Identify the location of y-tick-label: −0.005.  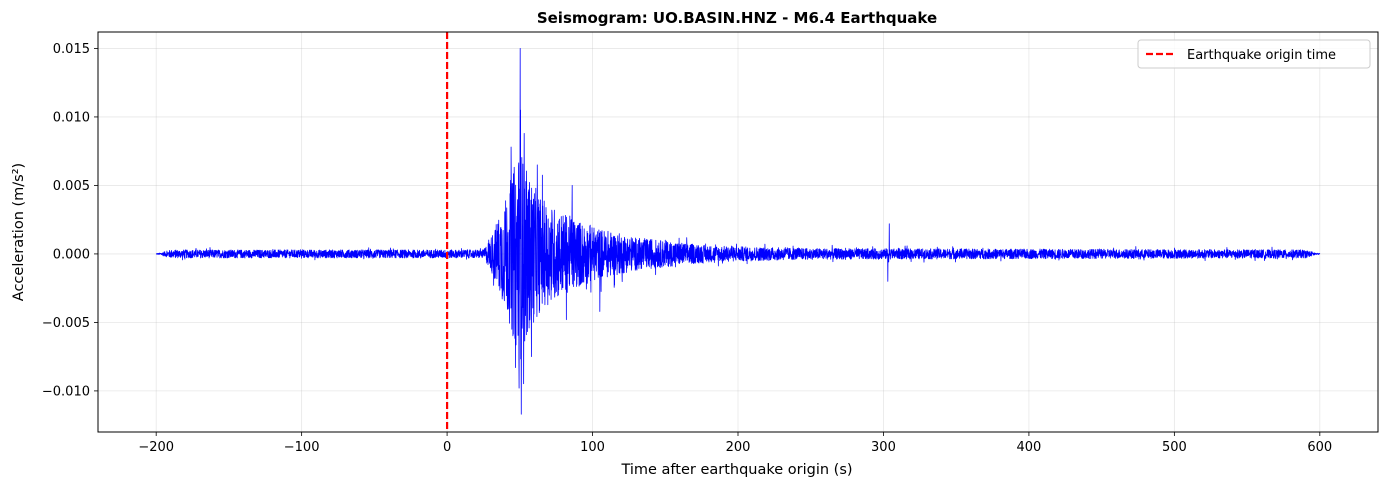
(66, 323).